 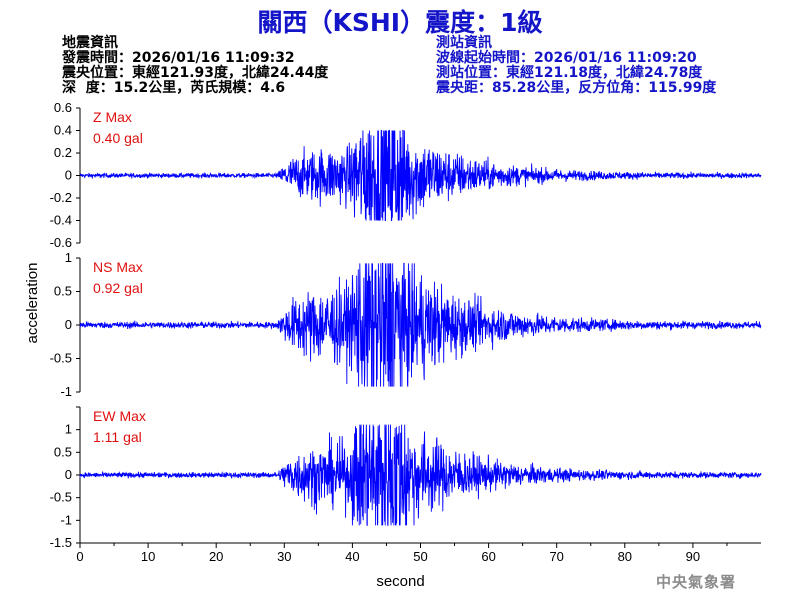 What do you see at coordinates (420, 475) in the screenshot?
I see `waveform-ew` at bounding box center [420, 475].